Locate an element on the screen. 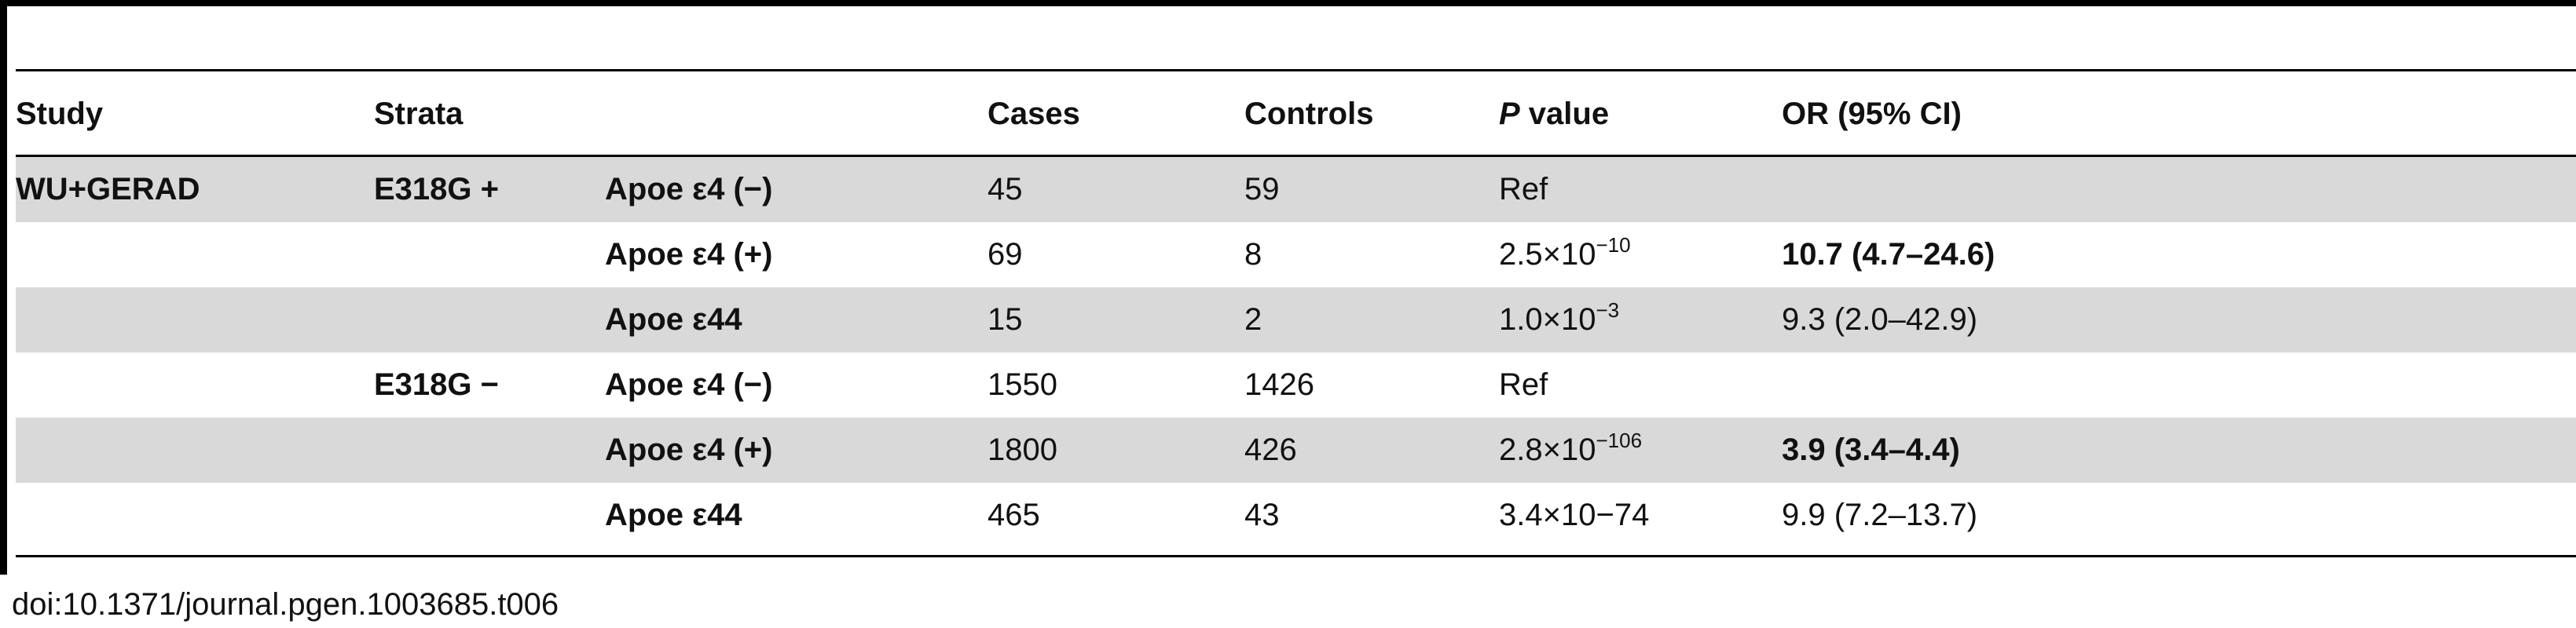 This screenshot has width=2576, height=628. p-value-base: 2.5×10 is located at coordinates (1547, 254).